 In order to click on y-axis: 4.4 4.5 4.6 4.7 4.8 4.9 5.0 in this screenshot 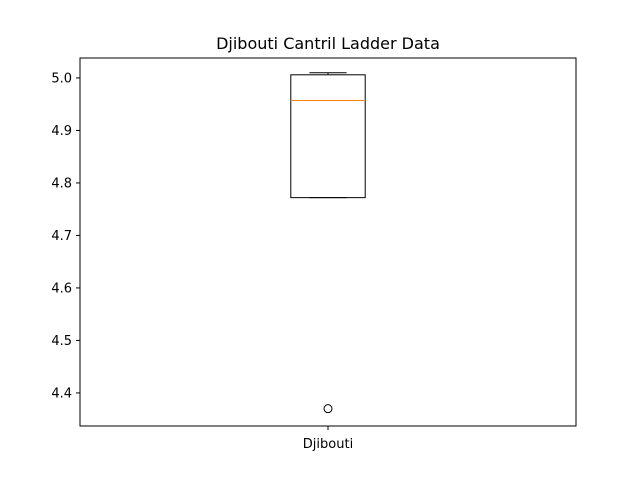, I will do `click(65, 236)`.